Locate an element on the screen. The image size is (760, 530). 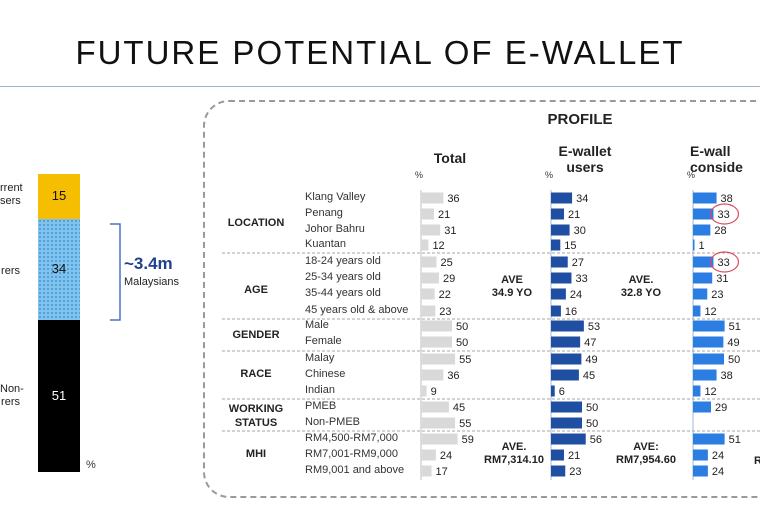
value-label: 34 is located at coordinates (582, 199).